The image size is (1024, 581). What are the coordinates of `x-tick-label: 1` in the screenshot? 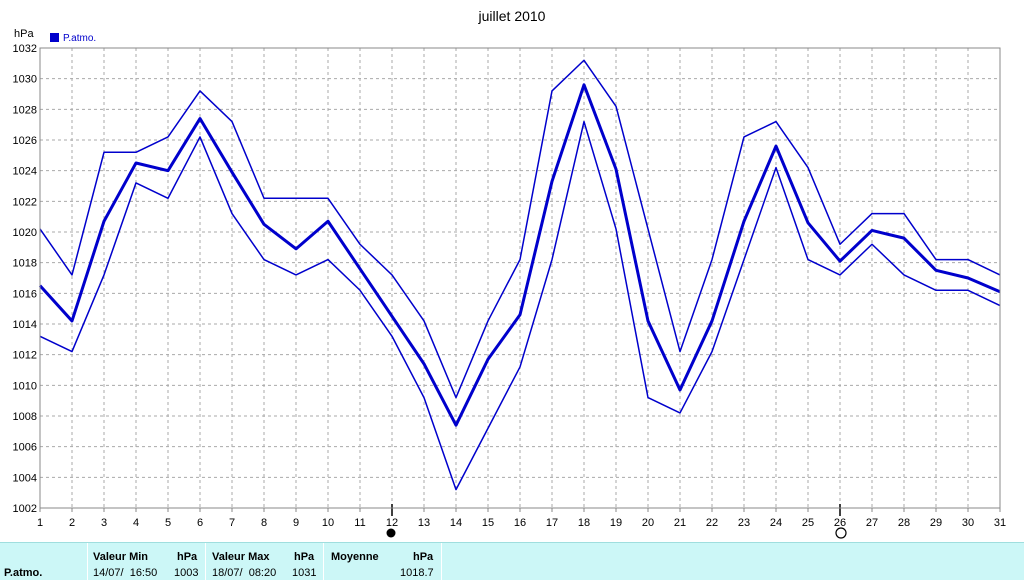 It's located at (40, 523).